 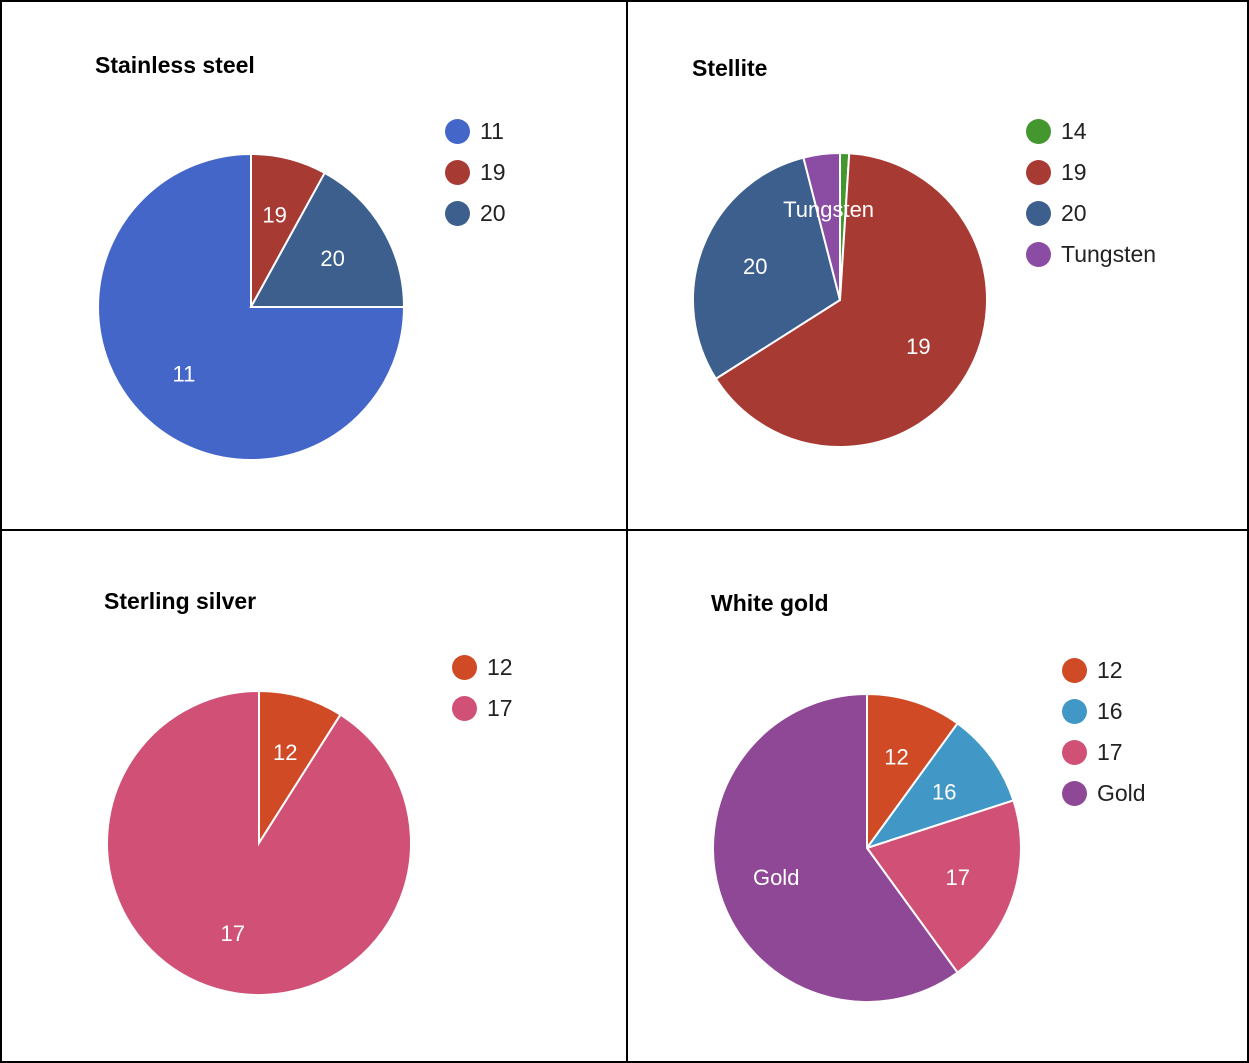 I want to click on chart-legend: 14 19 20 Tungsten, so click(x=1091, y=193).